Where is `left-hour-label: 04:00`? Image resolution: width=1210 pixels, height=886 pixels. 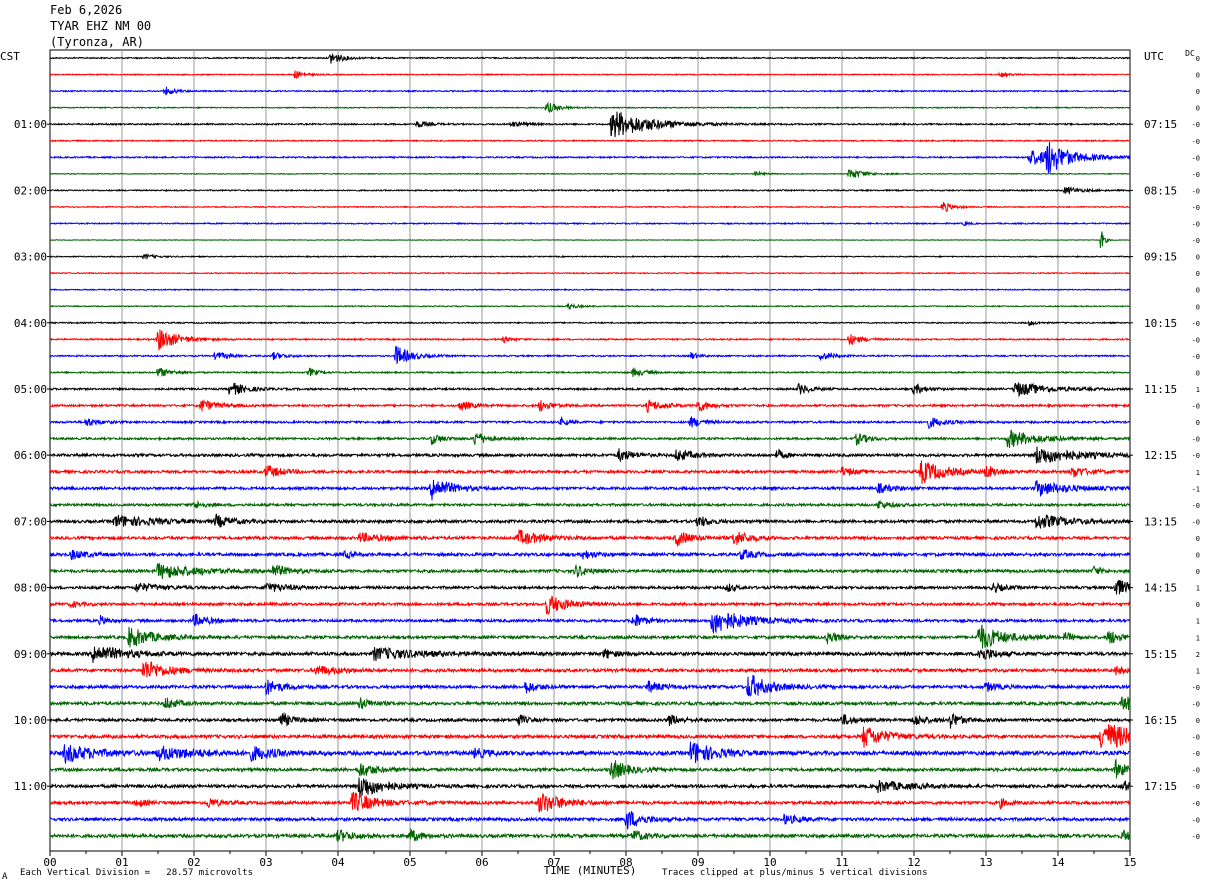 left-hour-label: 04:00 is located at coordinates (30, 323).